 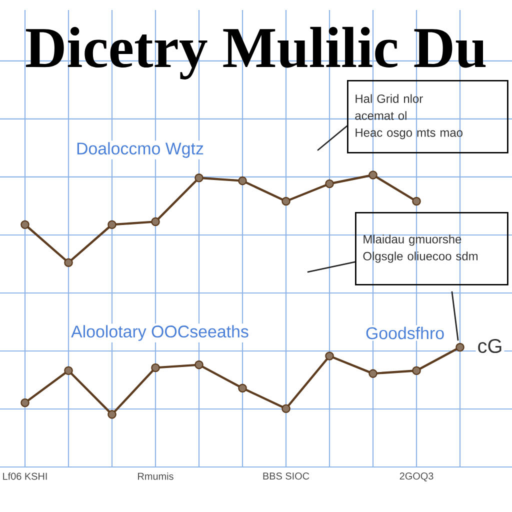 I want to click on annotation: Goodsfhro, so click(x=405, y=333).